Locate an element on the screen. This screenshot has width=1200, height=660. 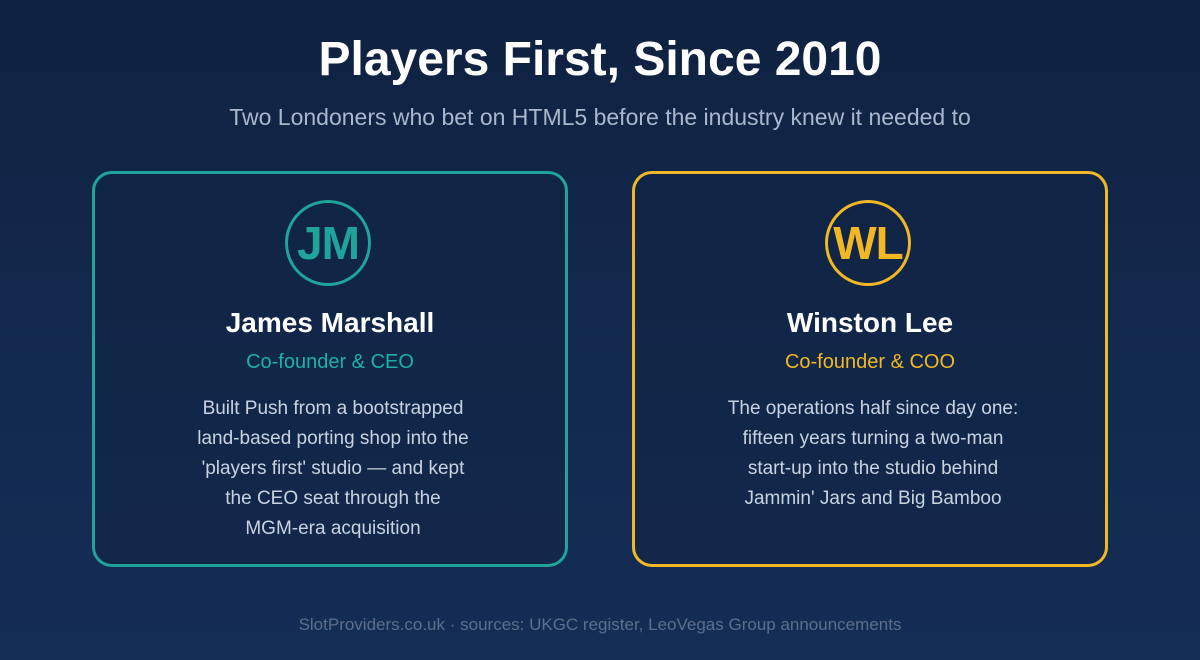
bio-line: Built Push from a bootstrapped is located at coordinates (333, 408).